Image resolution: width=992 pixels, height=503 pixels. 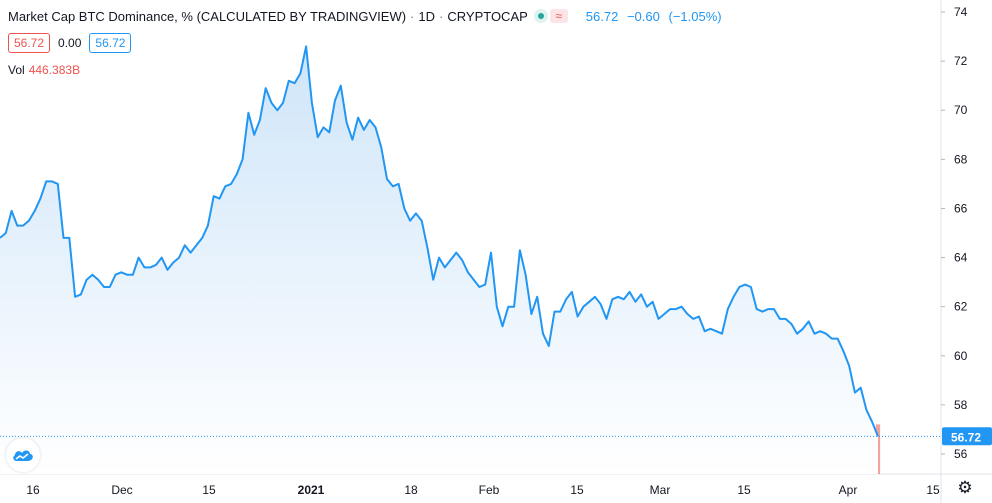 I want to click on tradingview-logo-icon, so click(x=23, y=455).